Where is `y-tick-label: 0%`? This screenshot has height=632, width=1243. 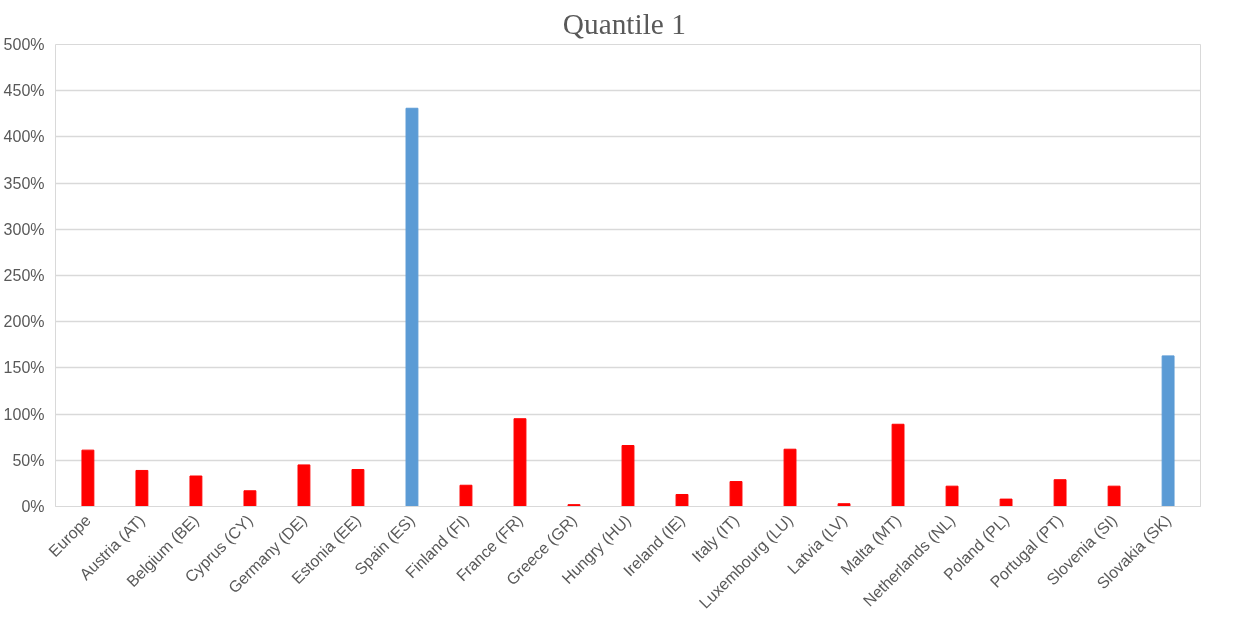
y-tick-label: 0% is located at coordinates (33, 506).